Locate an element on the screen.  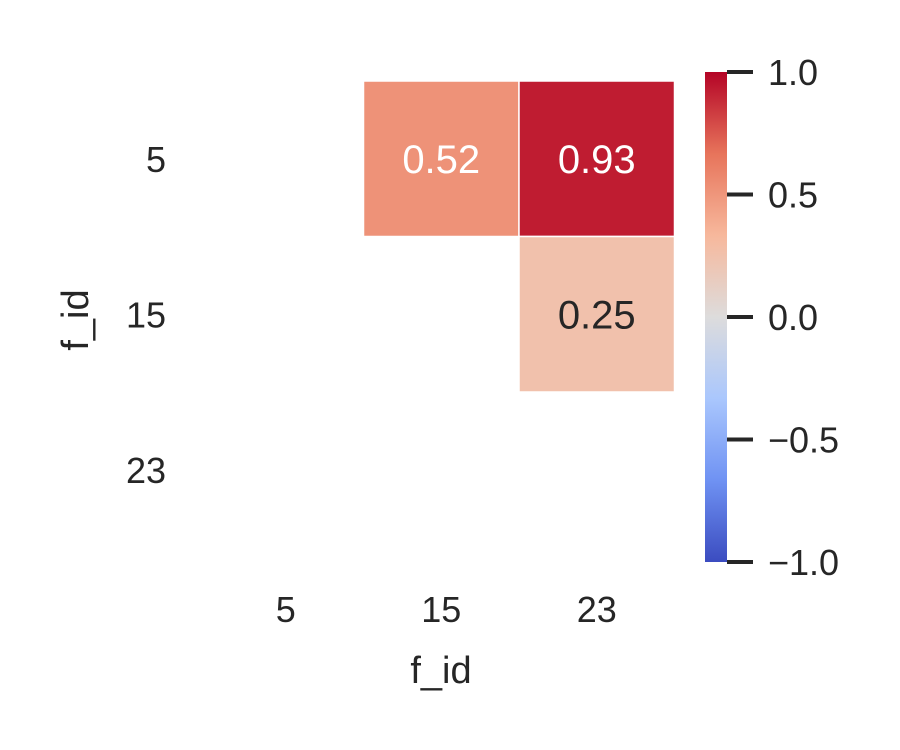
cell-value-label: 0.25 is located at coordinates (597, 315).